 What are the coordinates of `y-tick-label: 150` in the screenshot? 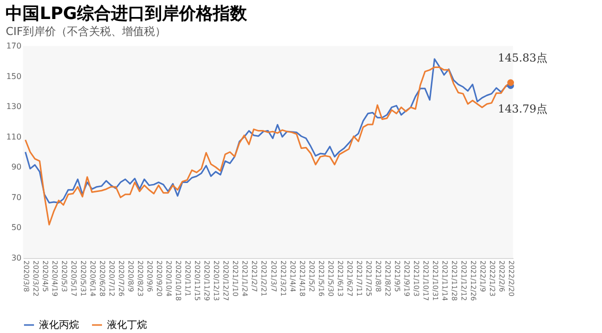 It's located at (14, 76).